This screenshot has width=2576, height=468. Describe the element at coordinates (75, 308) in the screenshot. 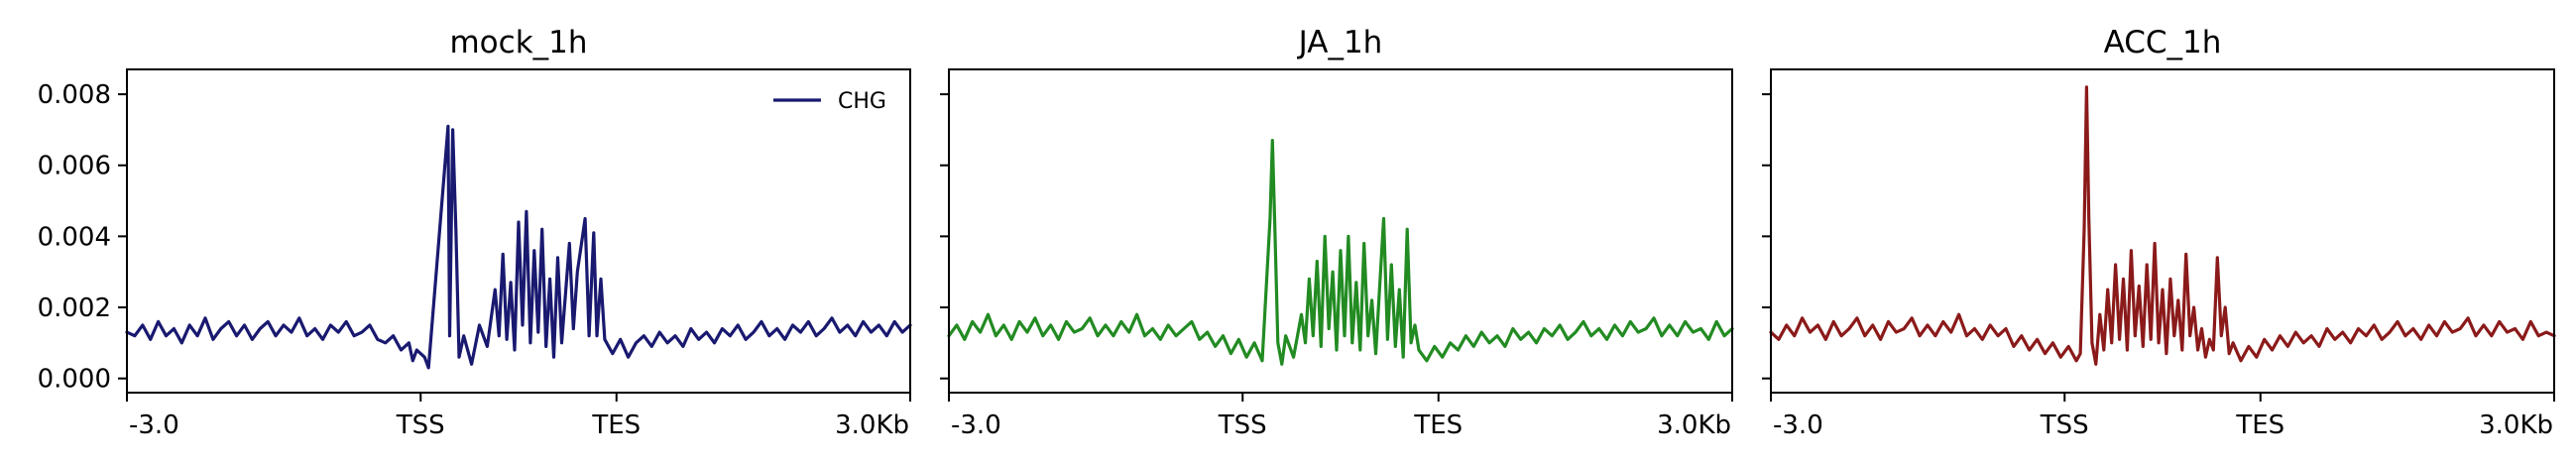

I see `y-tick-label: 0.002` at that location.